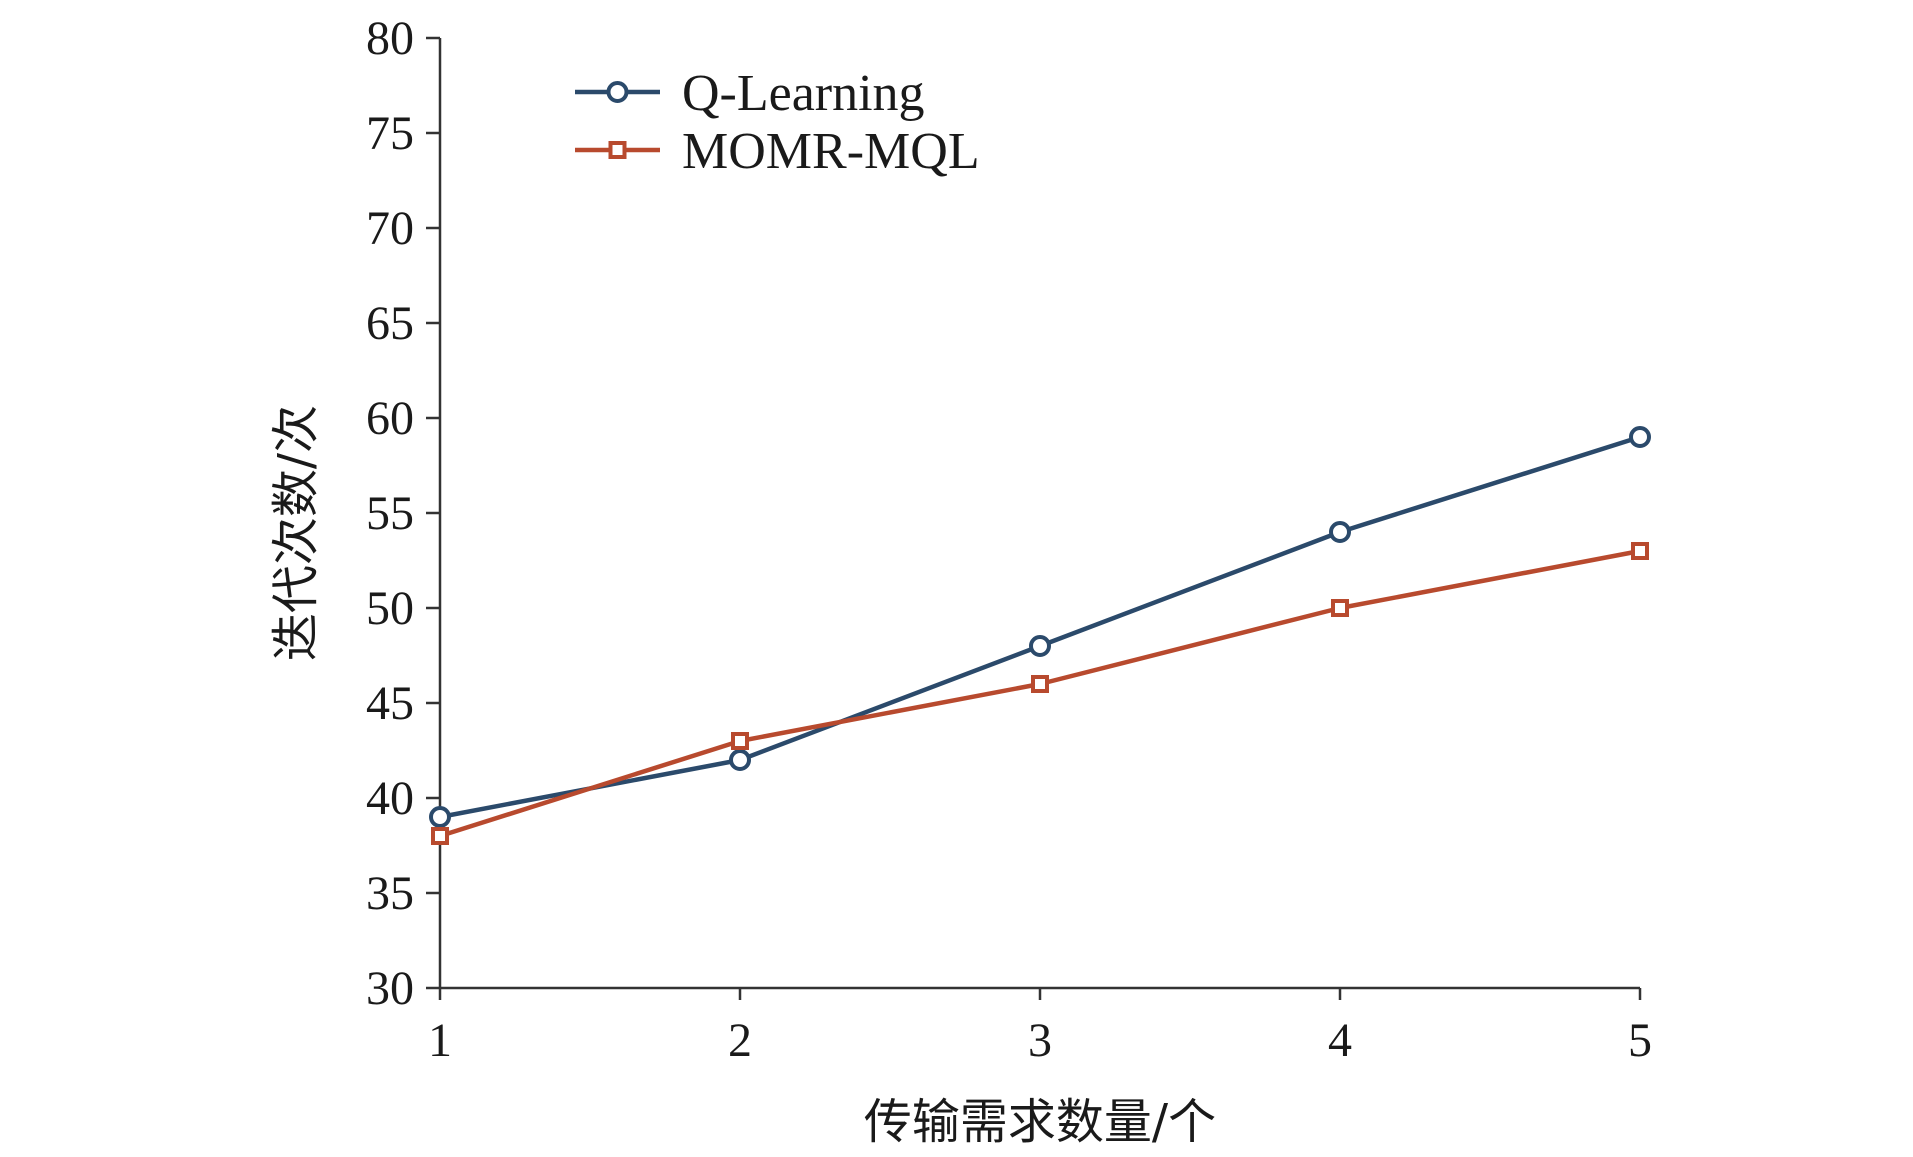 The width and height of the screenshot is (1913, 1157). What do you see at coordinates (1040, 1040) in the screenshot?
I see `x-tick-label: 3` at bounding box center [1040, 1040].